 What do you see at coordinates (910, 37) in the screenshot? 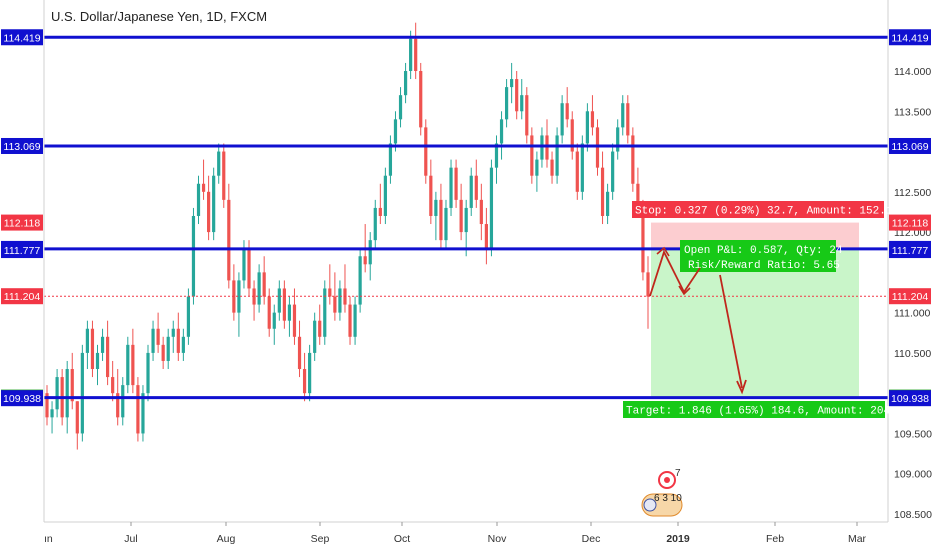
I see `right-price-label: 114.419` at bounding box center [910, 37].